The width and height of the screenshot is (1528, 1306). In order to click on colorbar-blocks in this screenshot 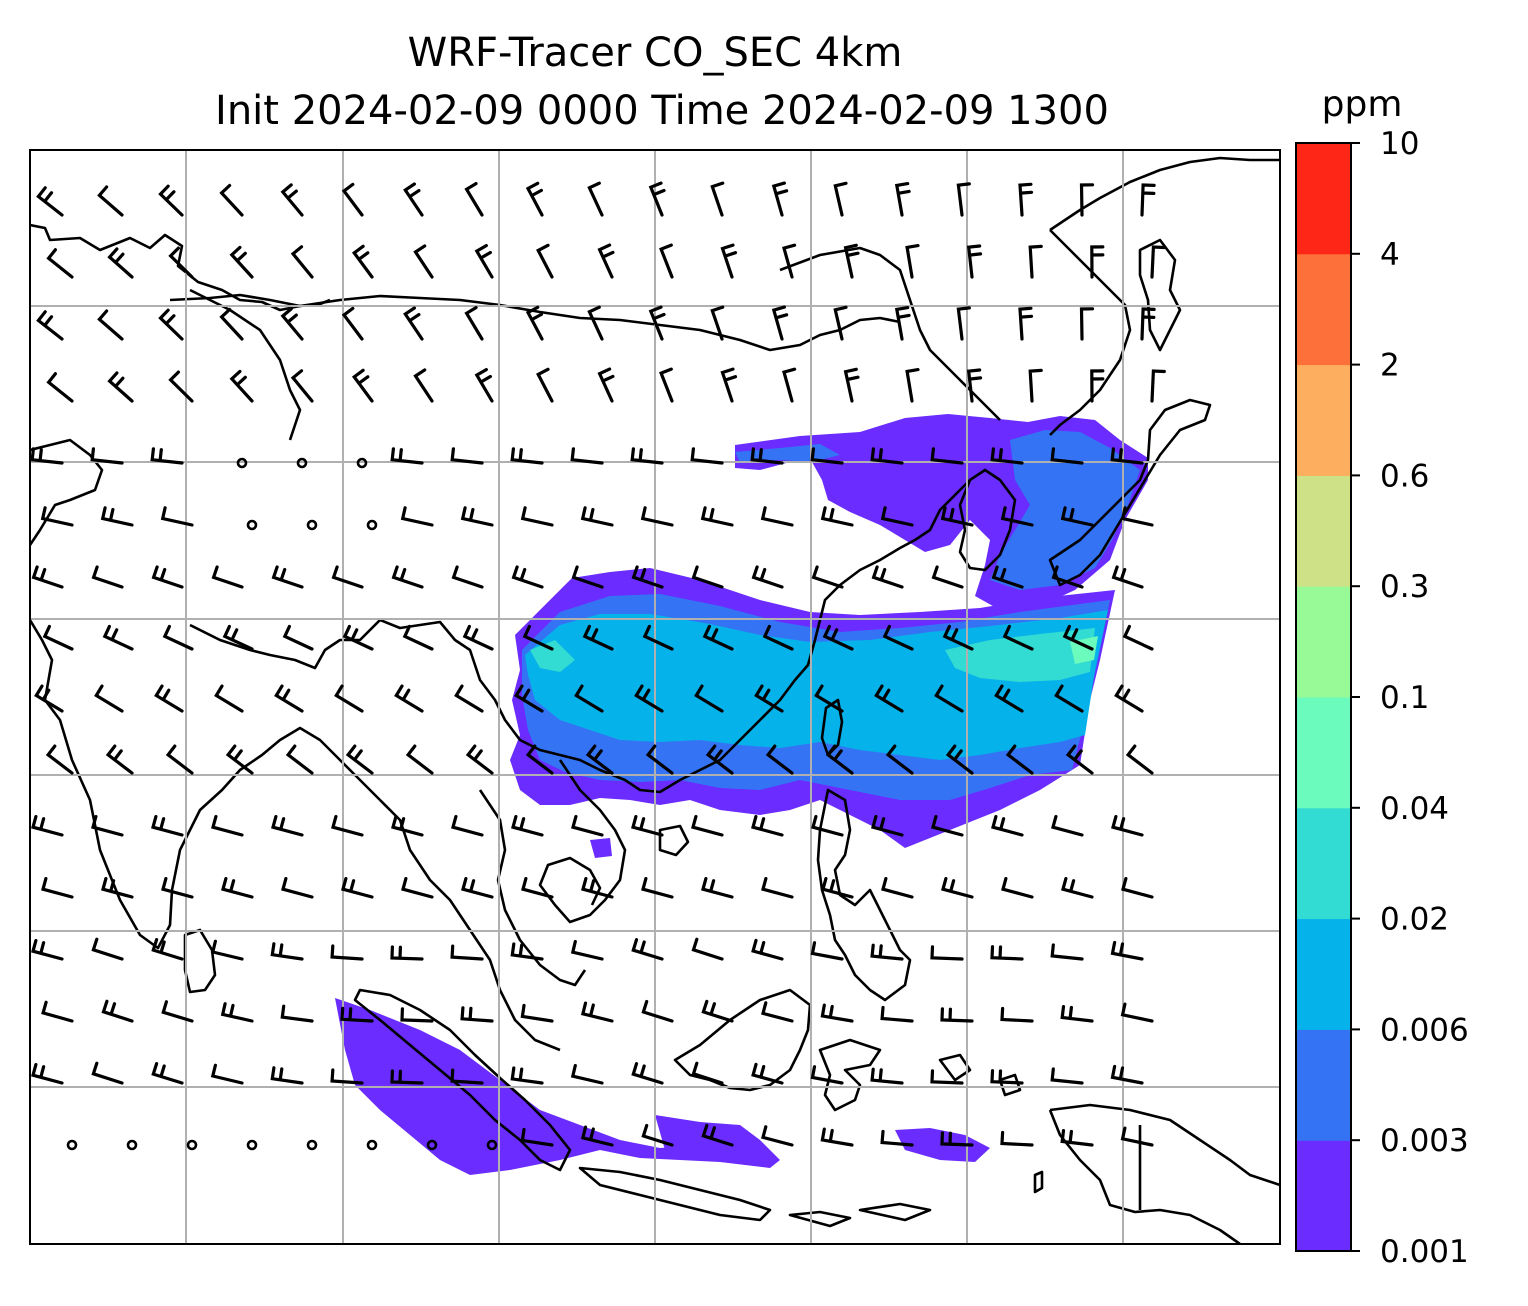, I will do `click(1323, 697)`.